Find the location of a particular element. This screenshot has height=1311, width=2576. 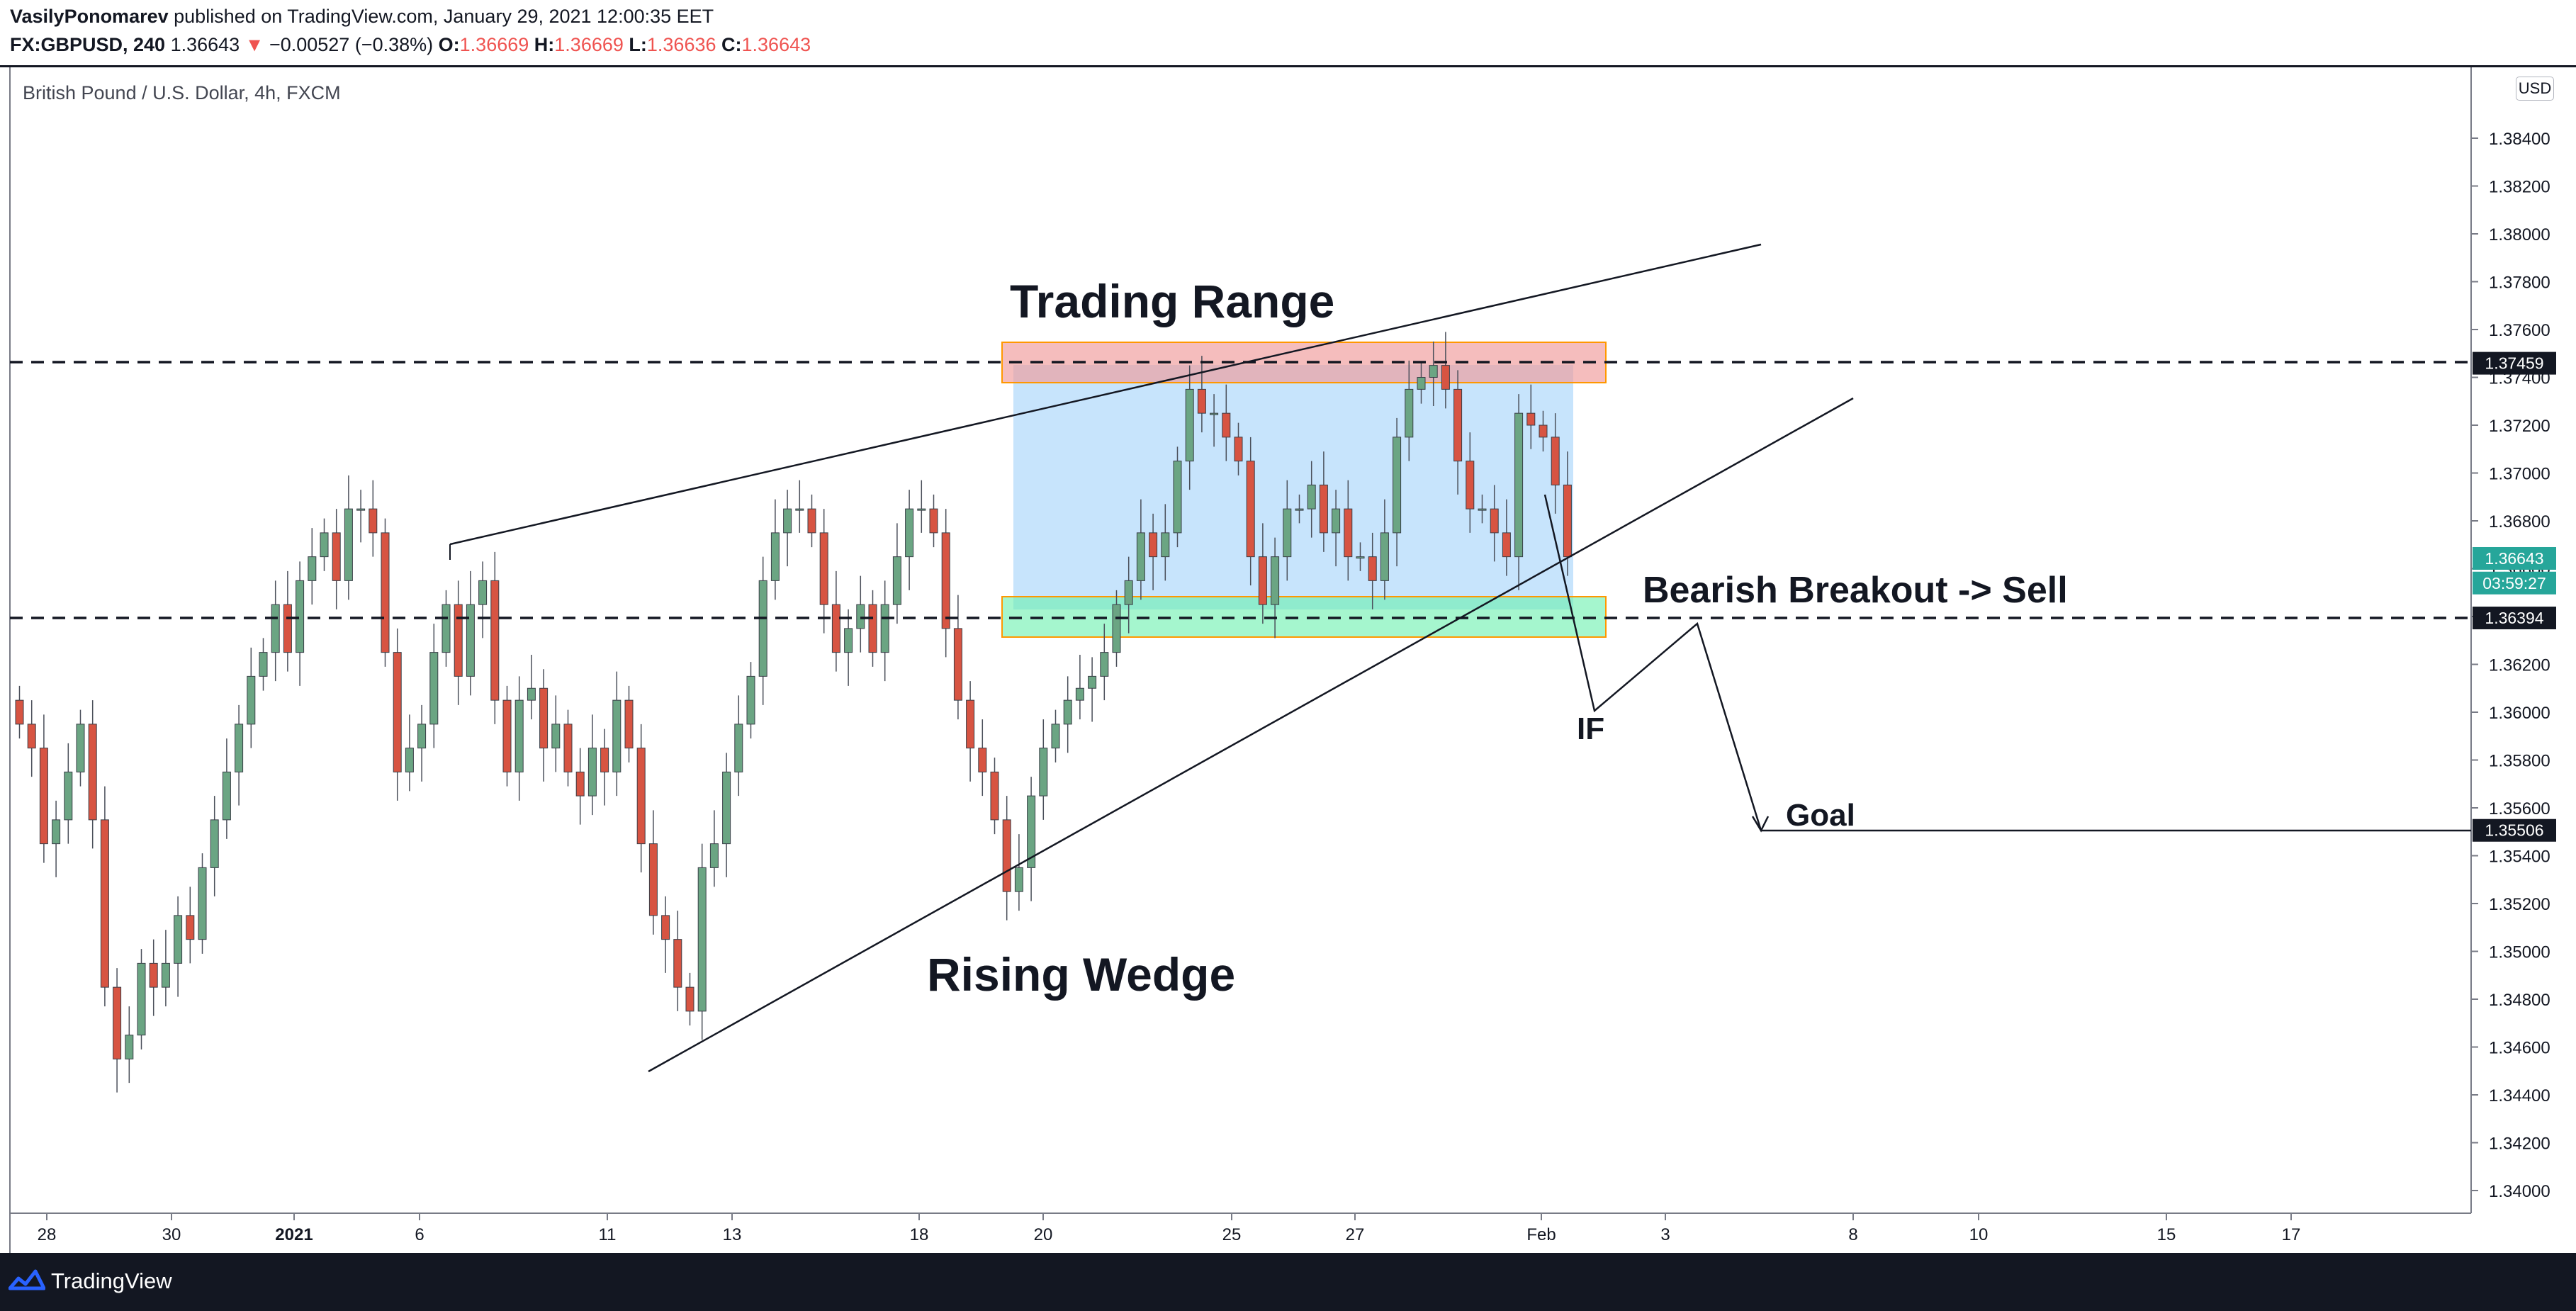

author-name: VasilyPonomarev is located at coordinates (89, 16).